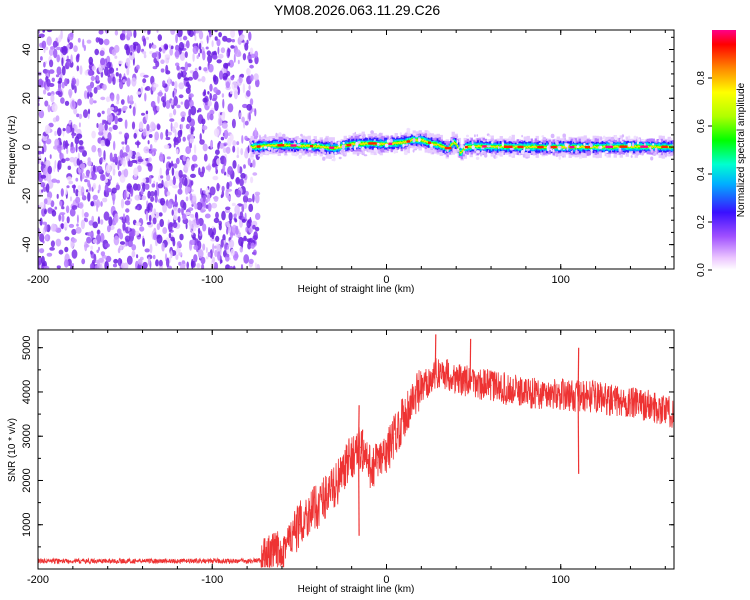  Describe the element at coordinates (470, 360) in the screenshot. I see `snr-spike` at that location.